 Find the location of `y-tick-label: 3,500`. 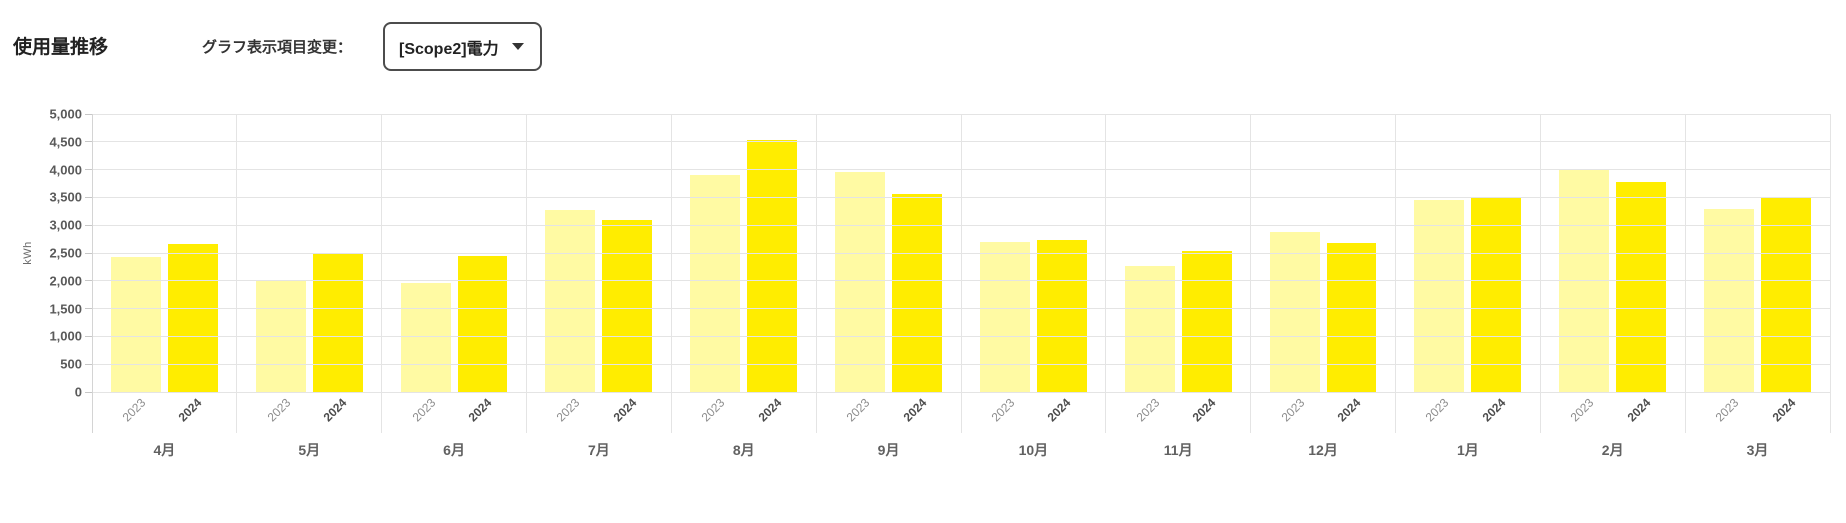

y-tick-label: 3,500 is located at coordinates (65, 197).